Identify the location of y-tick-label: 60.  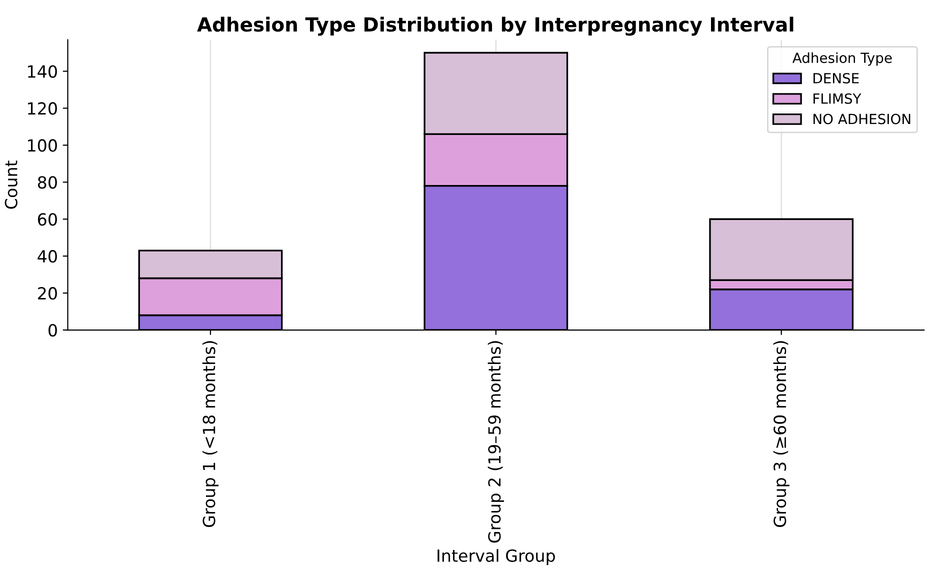
(47, 219).